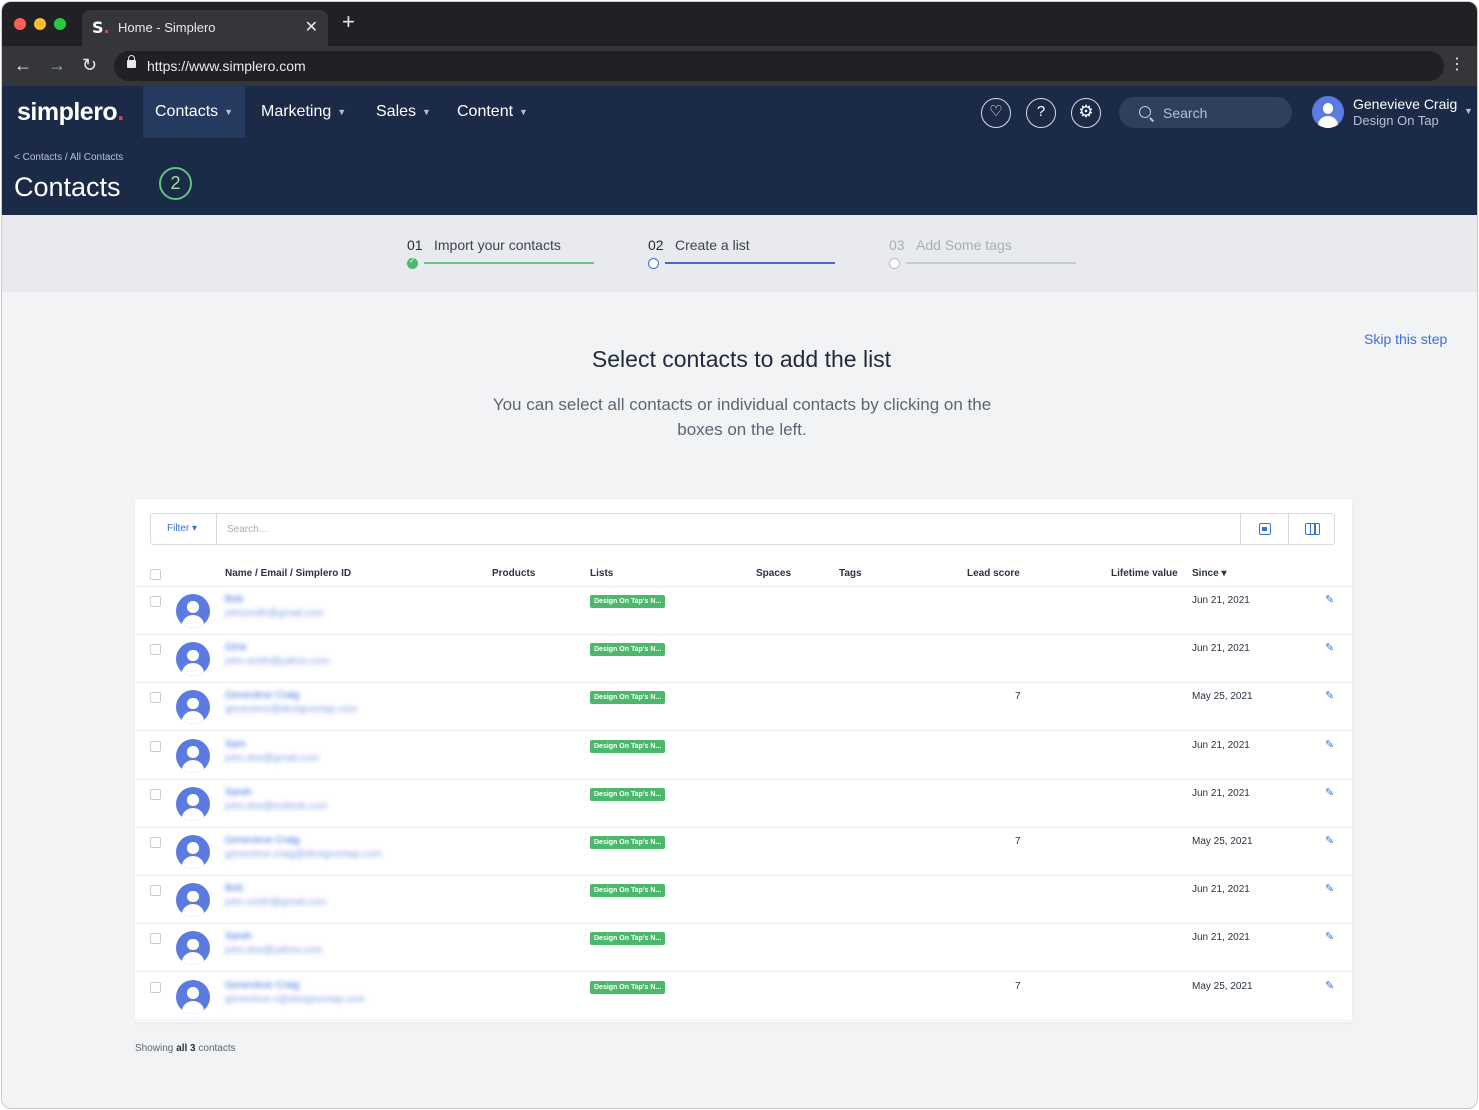  What do you see at coordinates (69, 157) in the screenshot?
I see `breadcrumb: < Contacts / All Contacts` at bounding box center [69, 157].